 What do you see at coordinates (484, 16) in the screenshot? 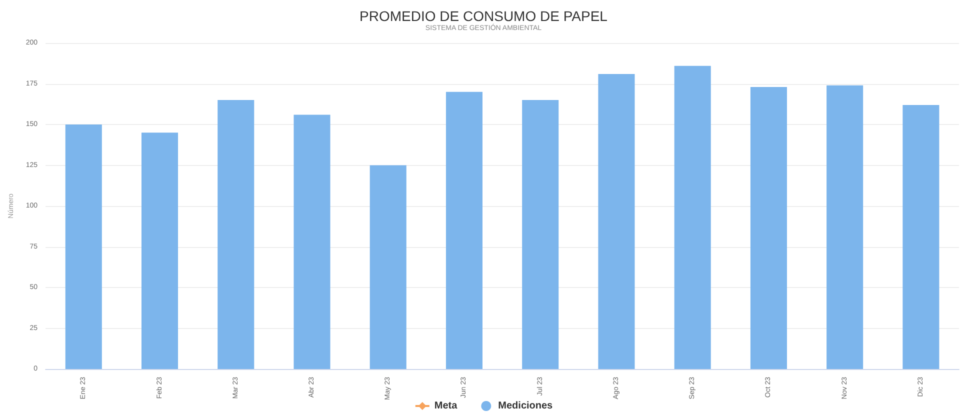
I see `chart-title: PROMEDIO DE CONSUMO DE PAPEL` at bounding box center [484, 16].